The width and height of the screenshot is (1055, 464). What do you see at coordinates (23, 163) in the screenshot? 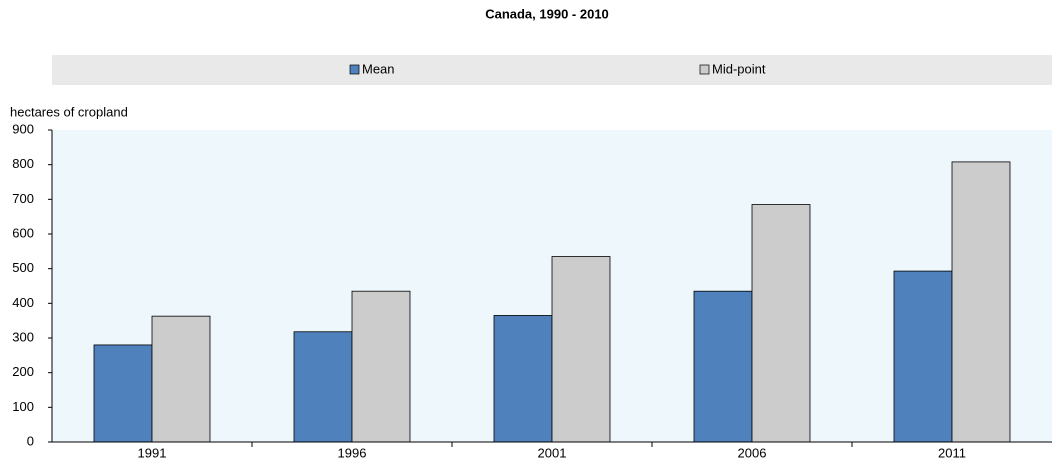
I see `y-tick-label: 800` at bounding box center [23, 163].